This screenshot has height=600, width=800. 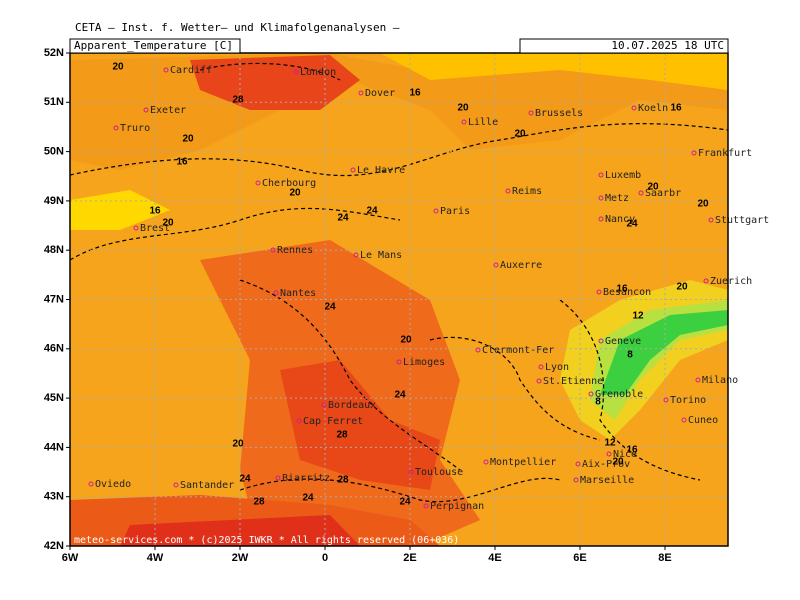 I want to click on city-name: Besancon, so click(x=627, y=292).